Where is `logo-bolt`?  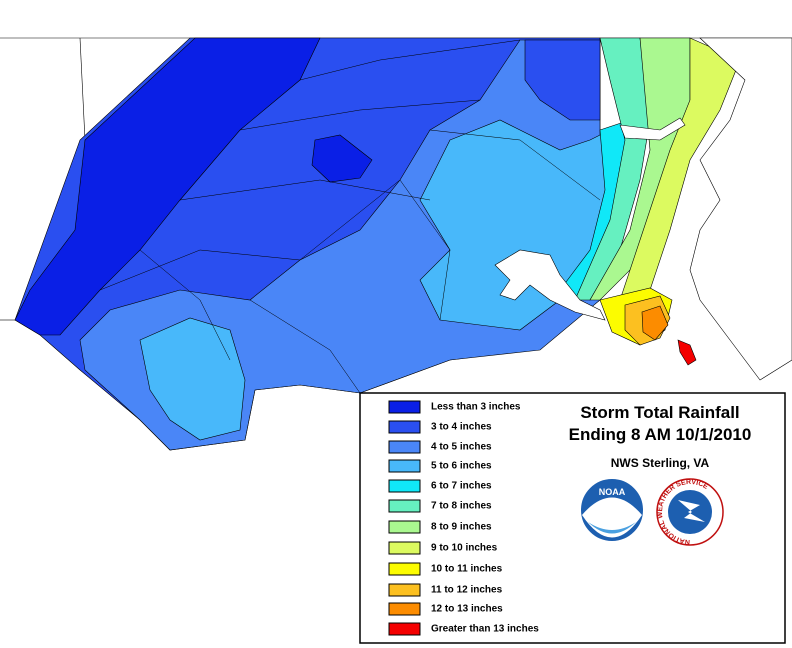
logo-bolt is located at coordinates (691, 511).